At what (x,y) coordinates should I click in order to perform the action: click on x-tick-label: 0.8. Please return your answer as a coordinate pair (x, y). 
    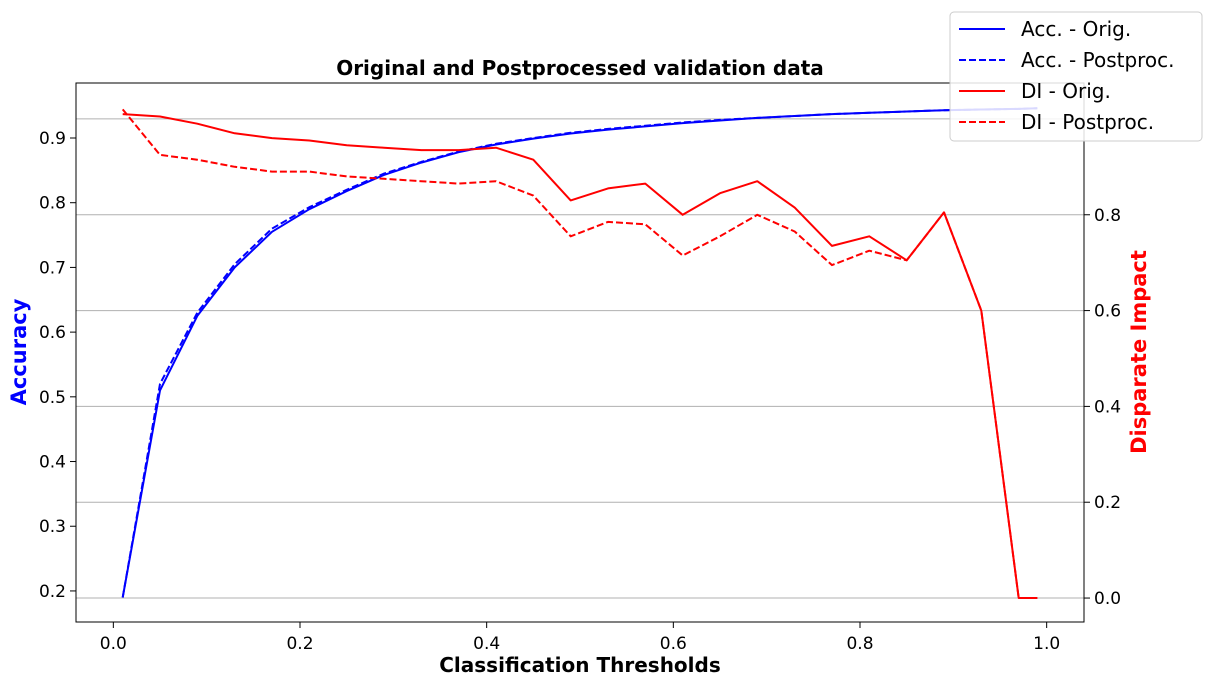
    Looking at the image, I should click on (859, 644).